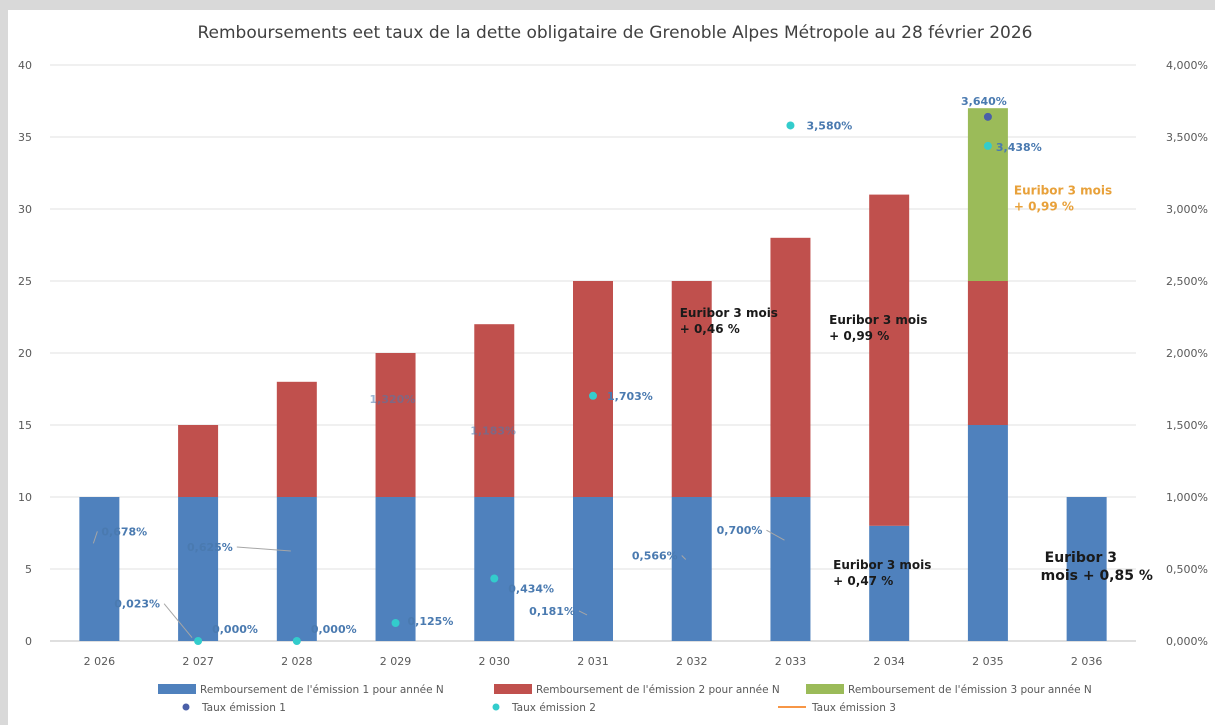 Image resolution: width=1215 pixels, height=725 pixels. What do you see at coordinates (655, 555) in the screenshot?
I see `rate-label: 0,566%` at bounding box center [655, 555].